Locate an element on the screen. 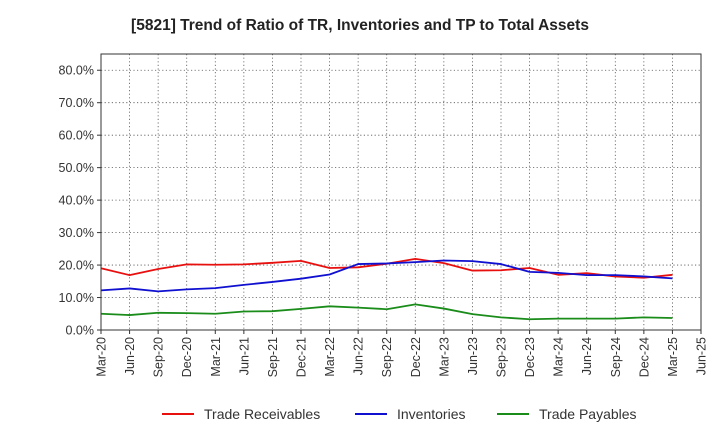 The image size is (720, 440). x-tick-label: Mar-22 is located at coordinates (330, 357).